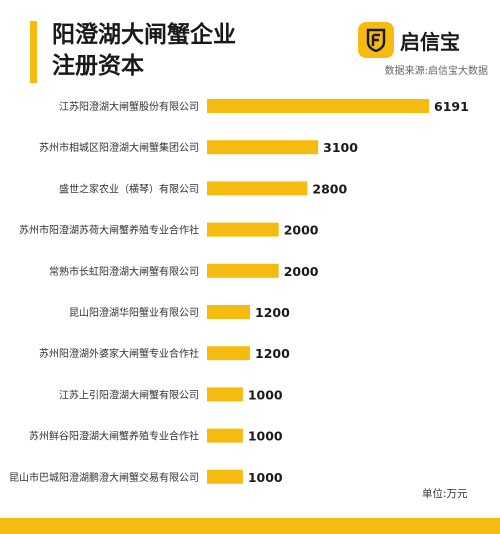 This screenshot has height=534, width=500. Describe the element at coordinates (451, 106) in the screenshot. I see `value-label: 6191` at that location.